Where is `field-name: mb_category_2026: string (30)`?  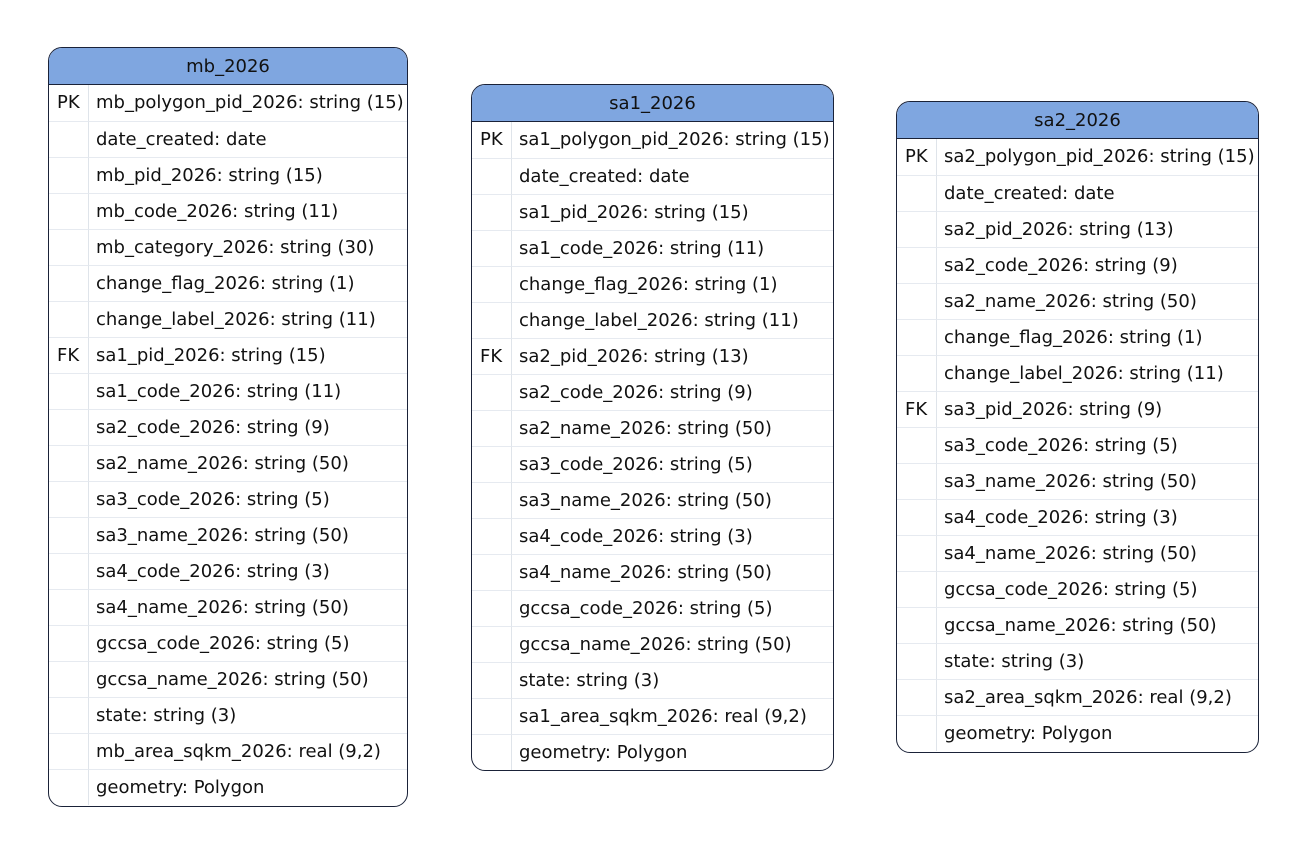
field-name: mb_category_2026: string (30) is located at coordinates (248, 247).